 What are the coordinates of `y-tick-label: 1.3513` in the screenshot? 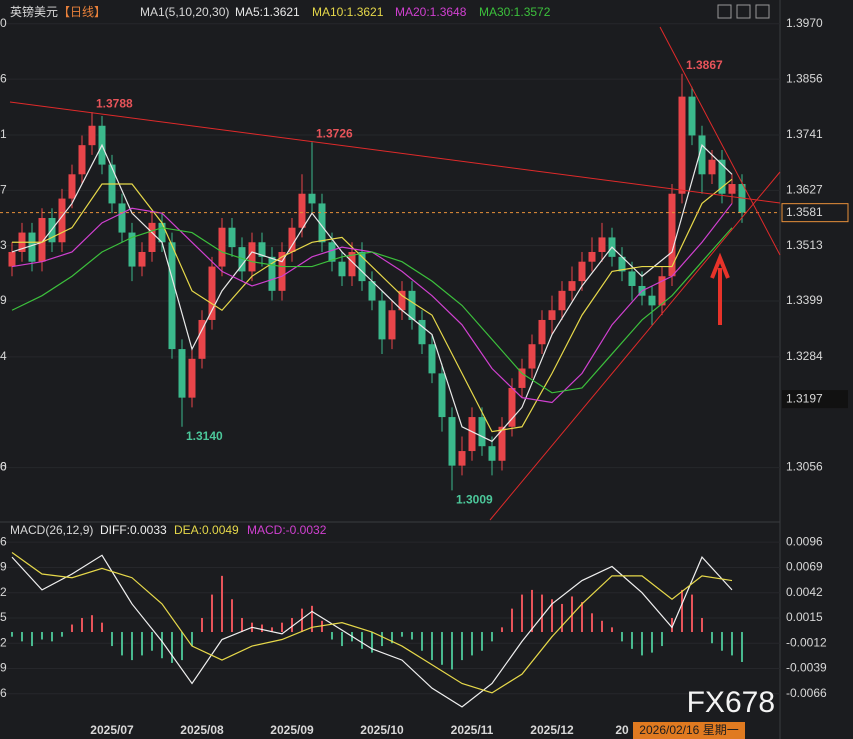 It's located at (804, 245).